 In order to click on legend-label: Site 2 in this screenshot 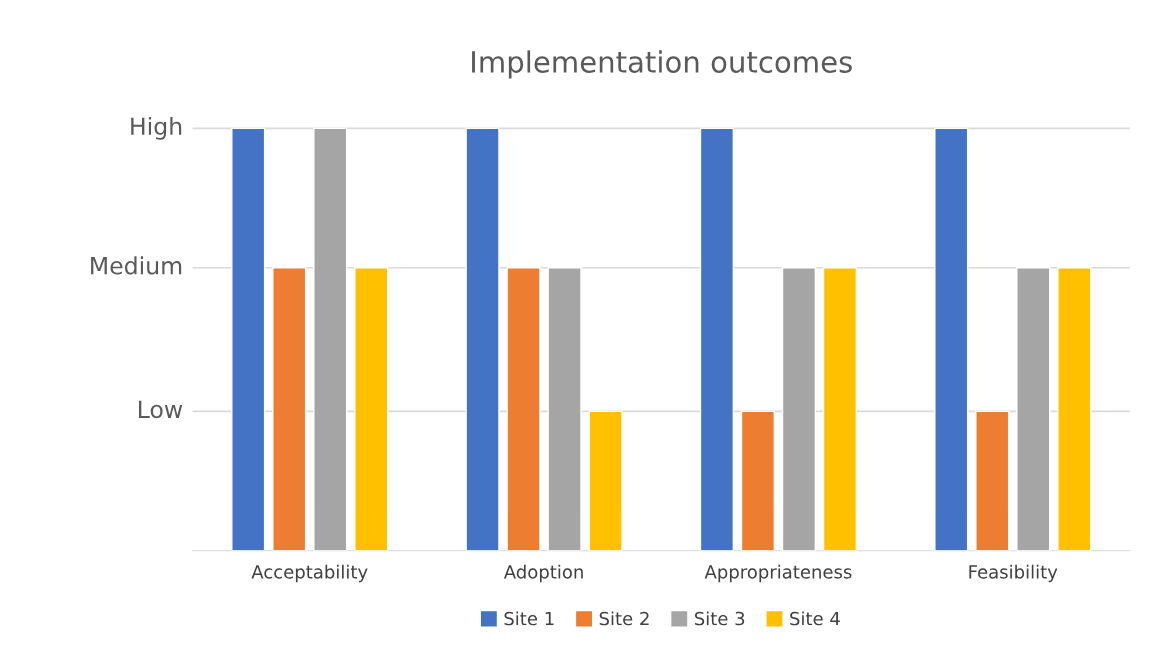, I will do `click(624, 618)`.